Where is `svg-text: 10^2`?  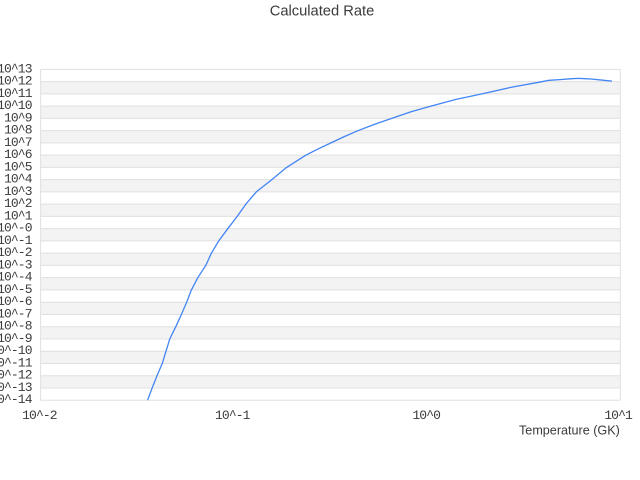
svg-text: 10^2 is located at coordinates (18, 203).